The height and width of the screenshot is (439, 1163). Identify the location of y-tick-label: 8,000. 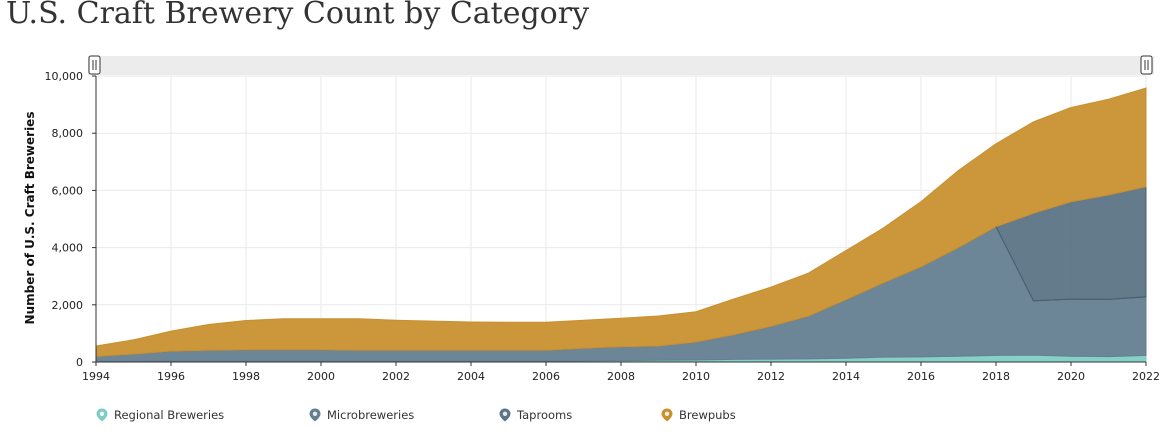
(68, 133).